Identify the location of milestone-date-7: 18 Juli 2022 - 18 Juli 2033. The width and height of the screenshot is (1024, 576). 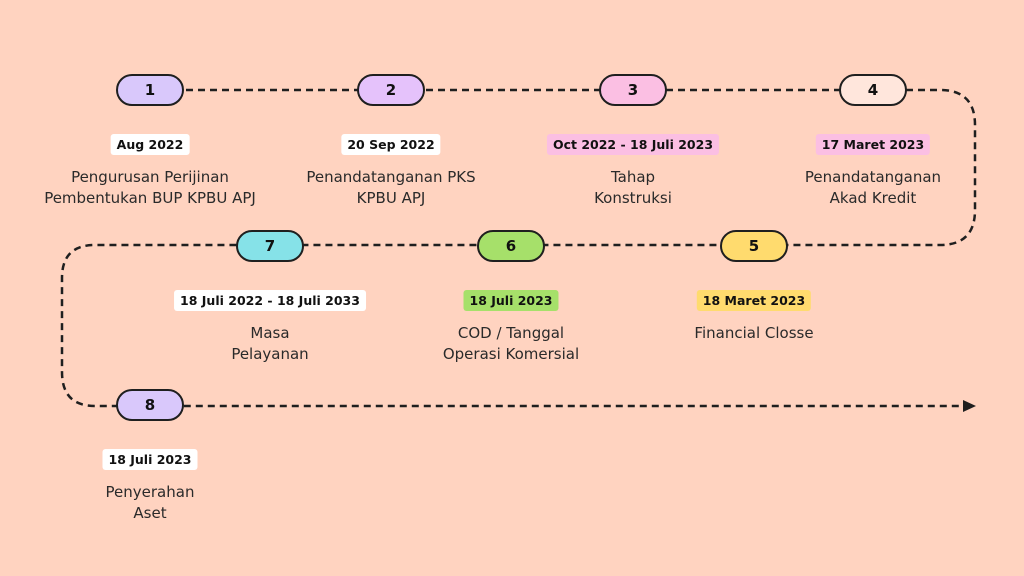
(270, 300).